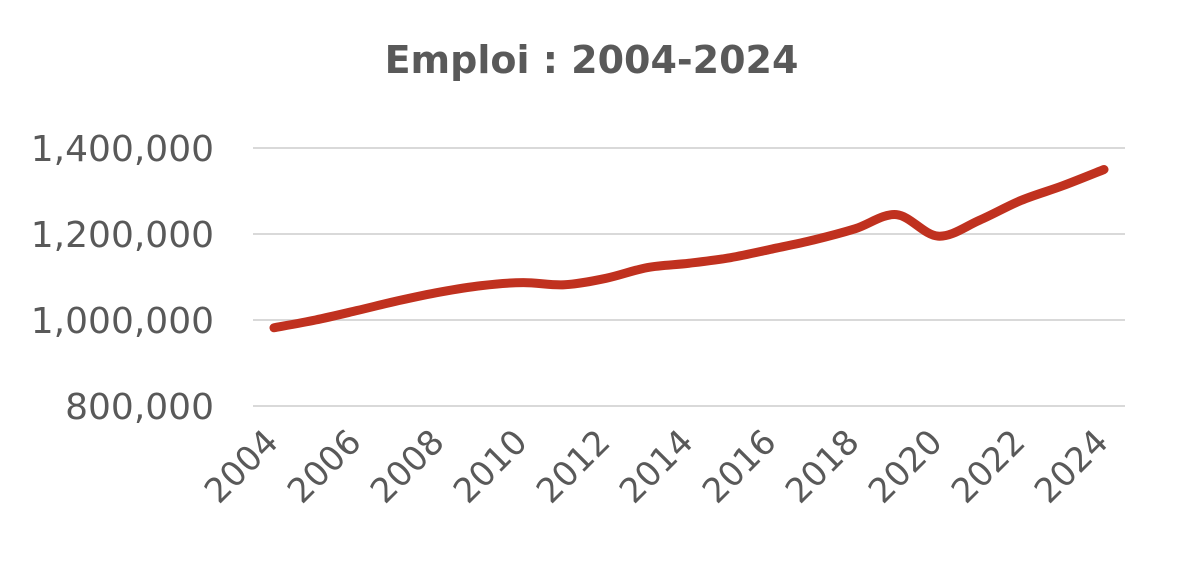 The image size is (1183, 567). I want to click on x-tick-label: 2014, so click(656, 466).